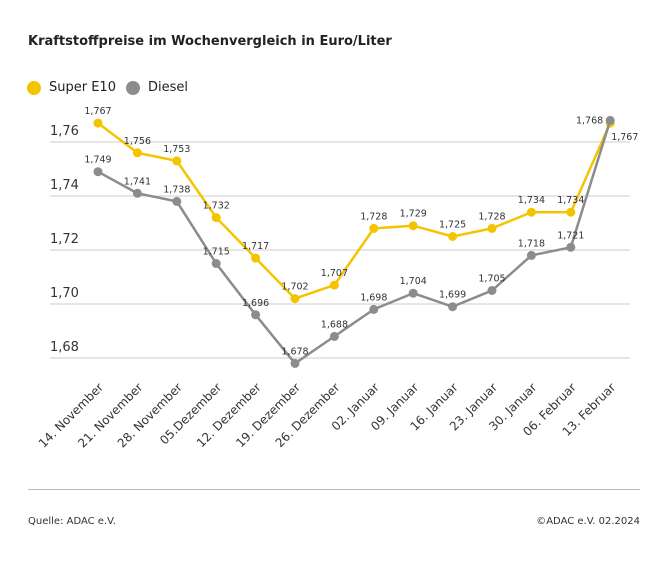 The height and width of the screenshot is (585, 668). What do you see at coordinates (167, 87) in the screenshot?
I see `legend-label: Diesel` at bounding box center [167, 87].